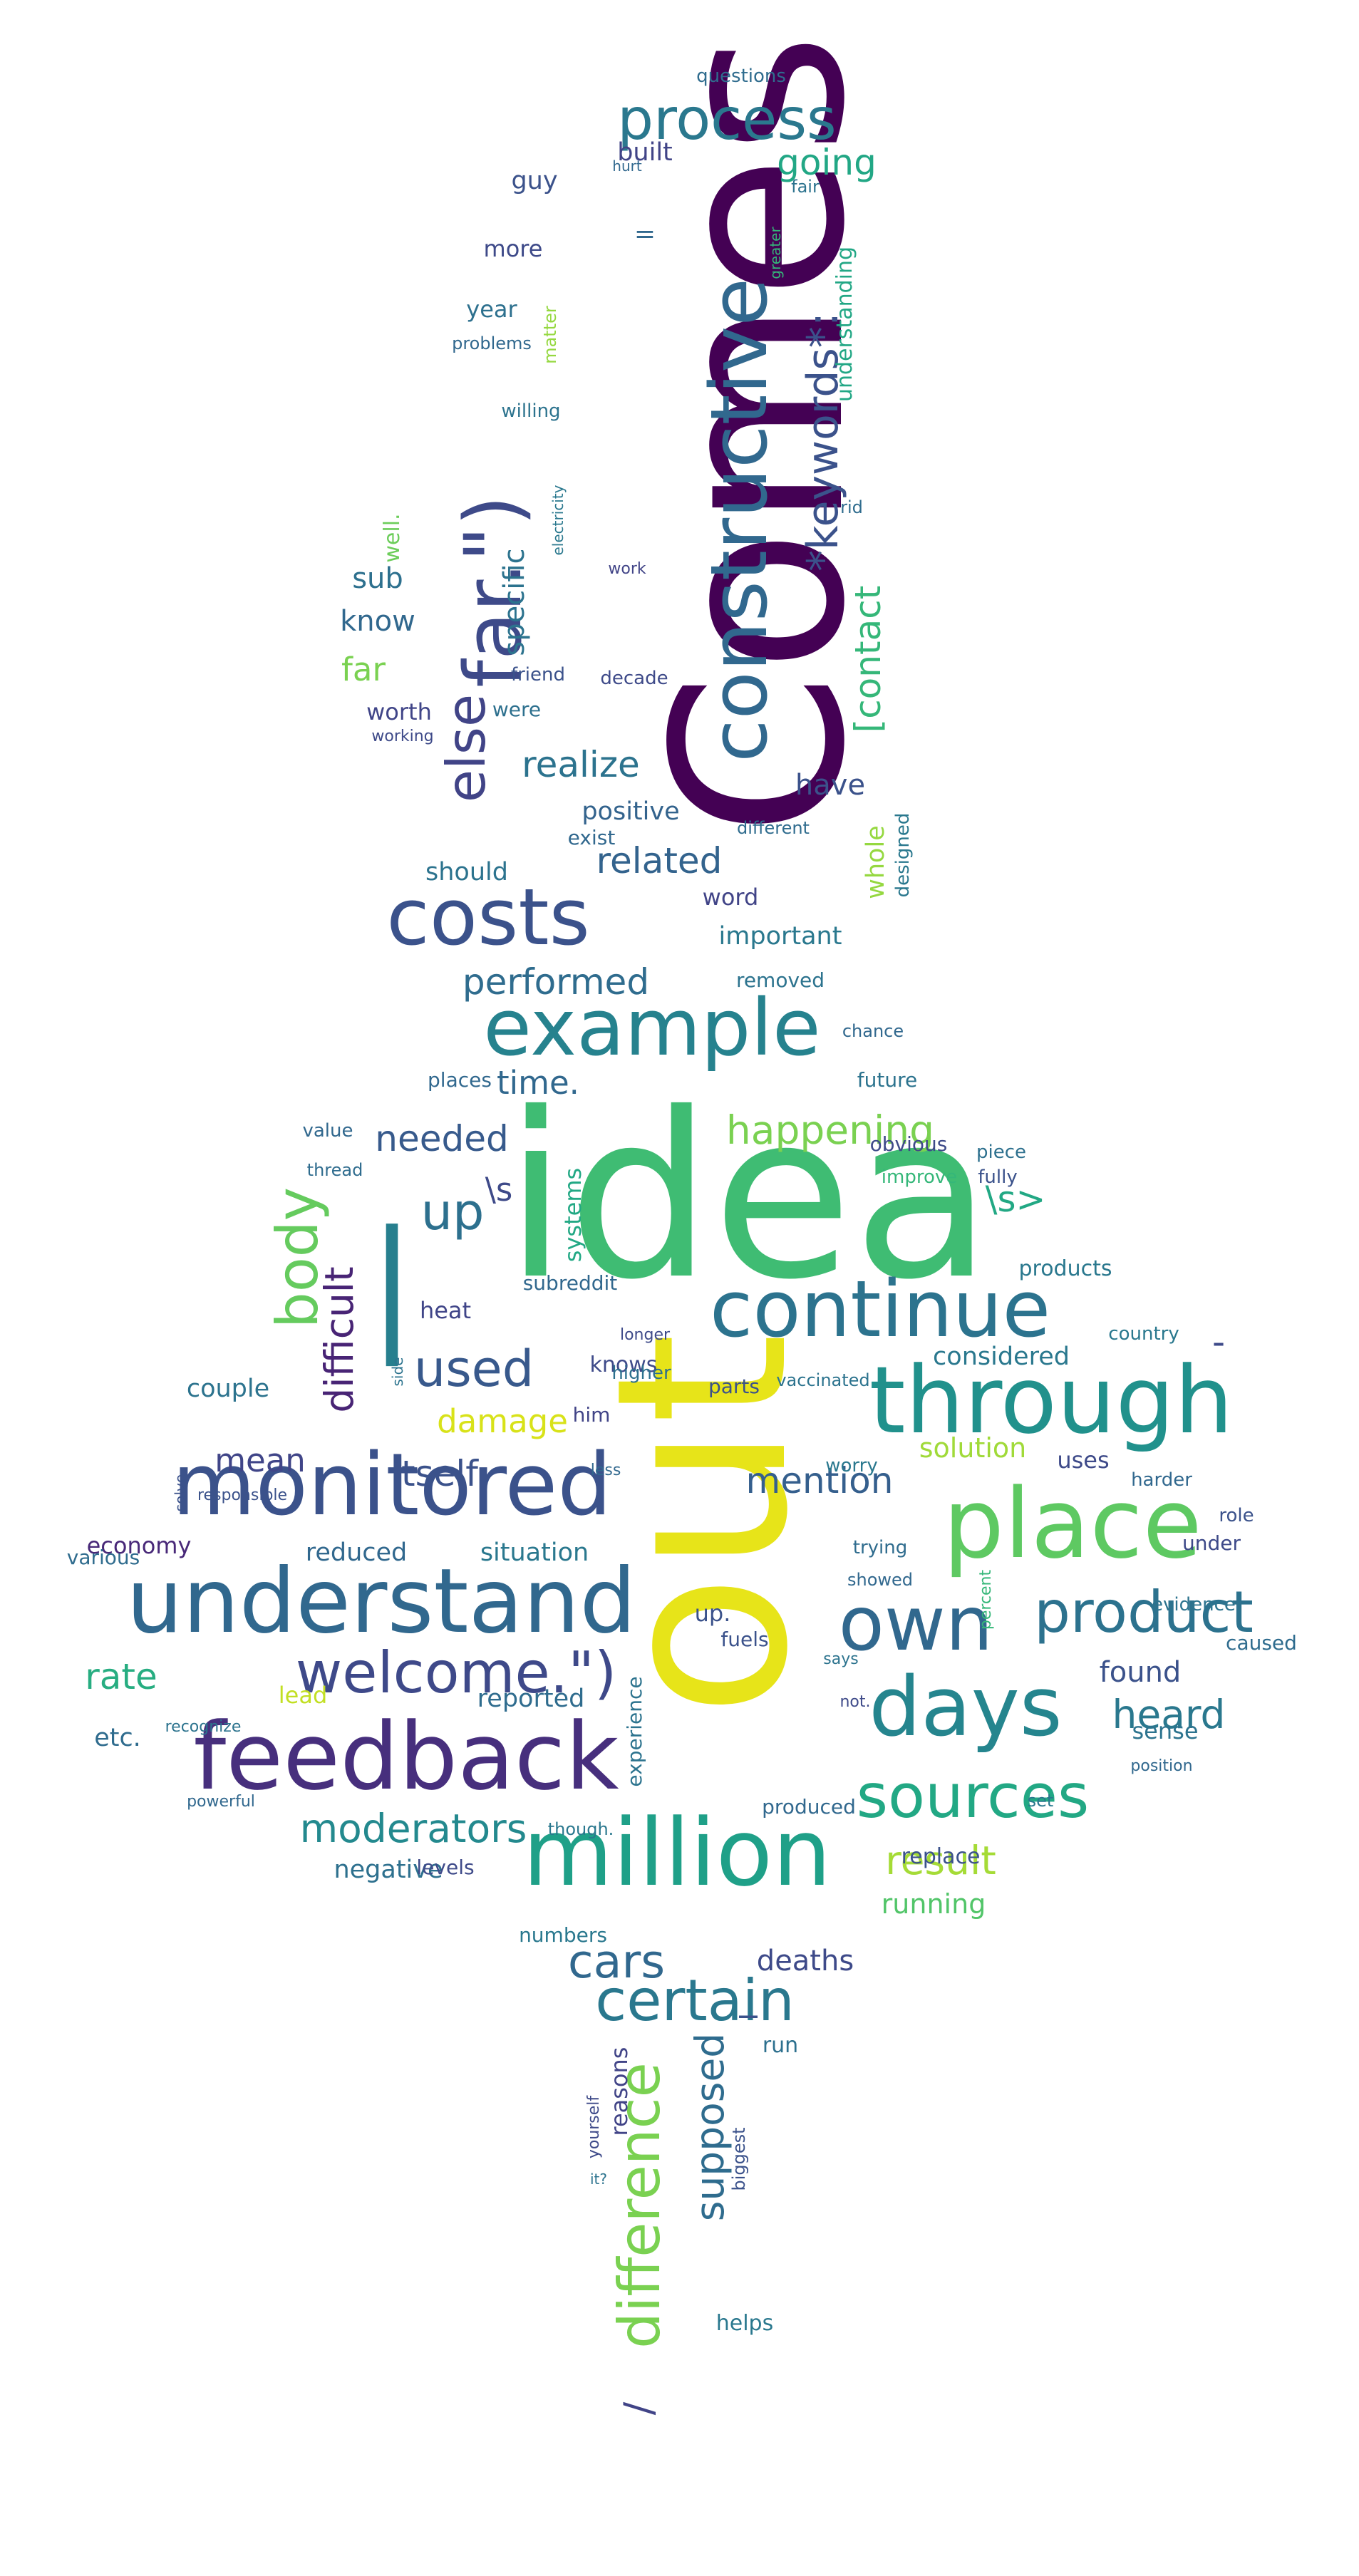 Image resolution: width=1359 pixels, height=2576 pixels. I want to click on word-found: found, so click(1141, 1673).